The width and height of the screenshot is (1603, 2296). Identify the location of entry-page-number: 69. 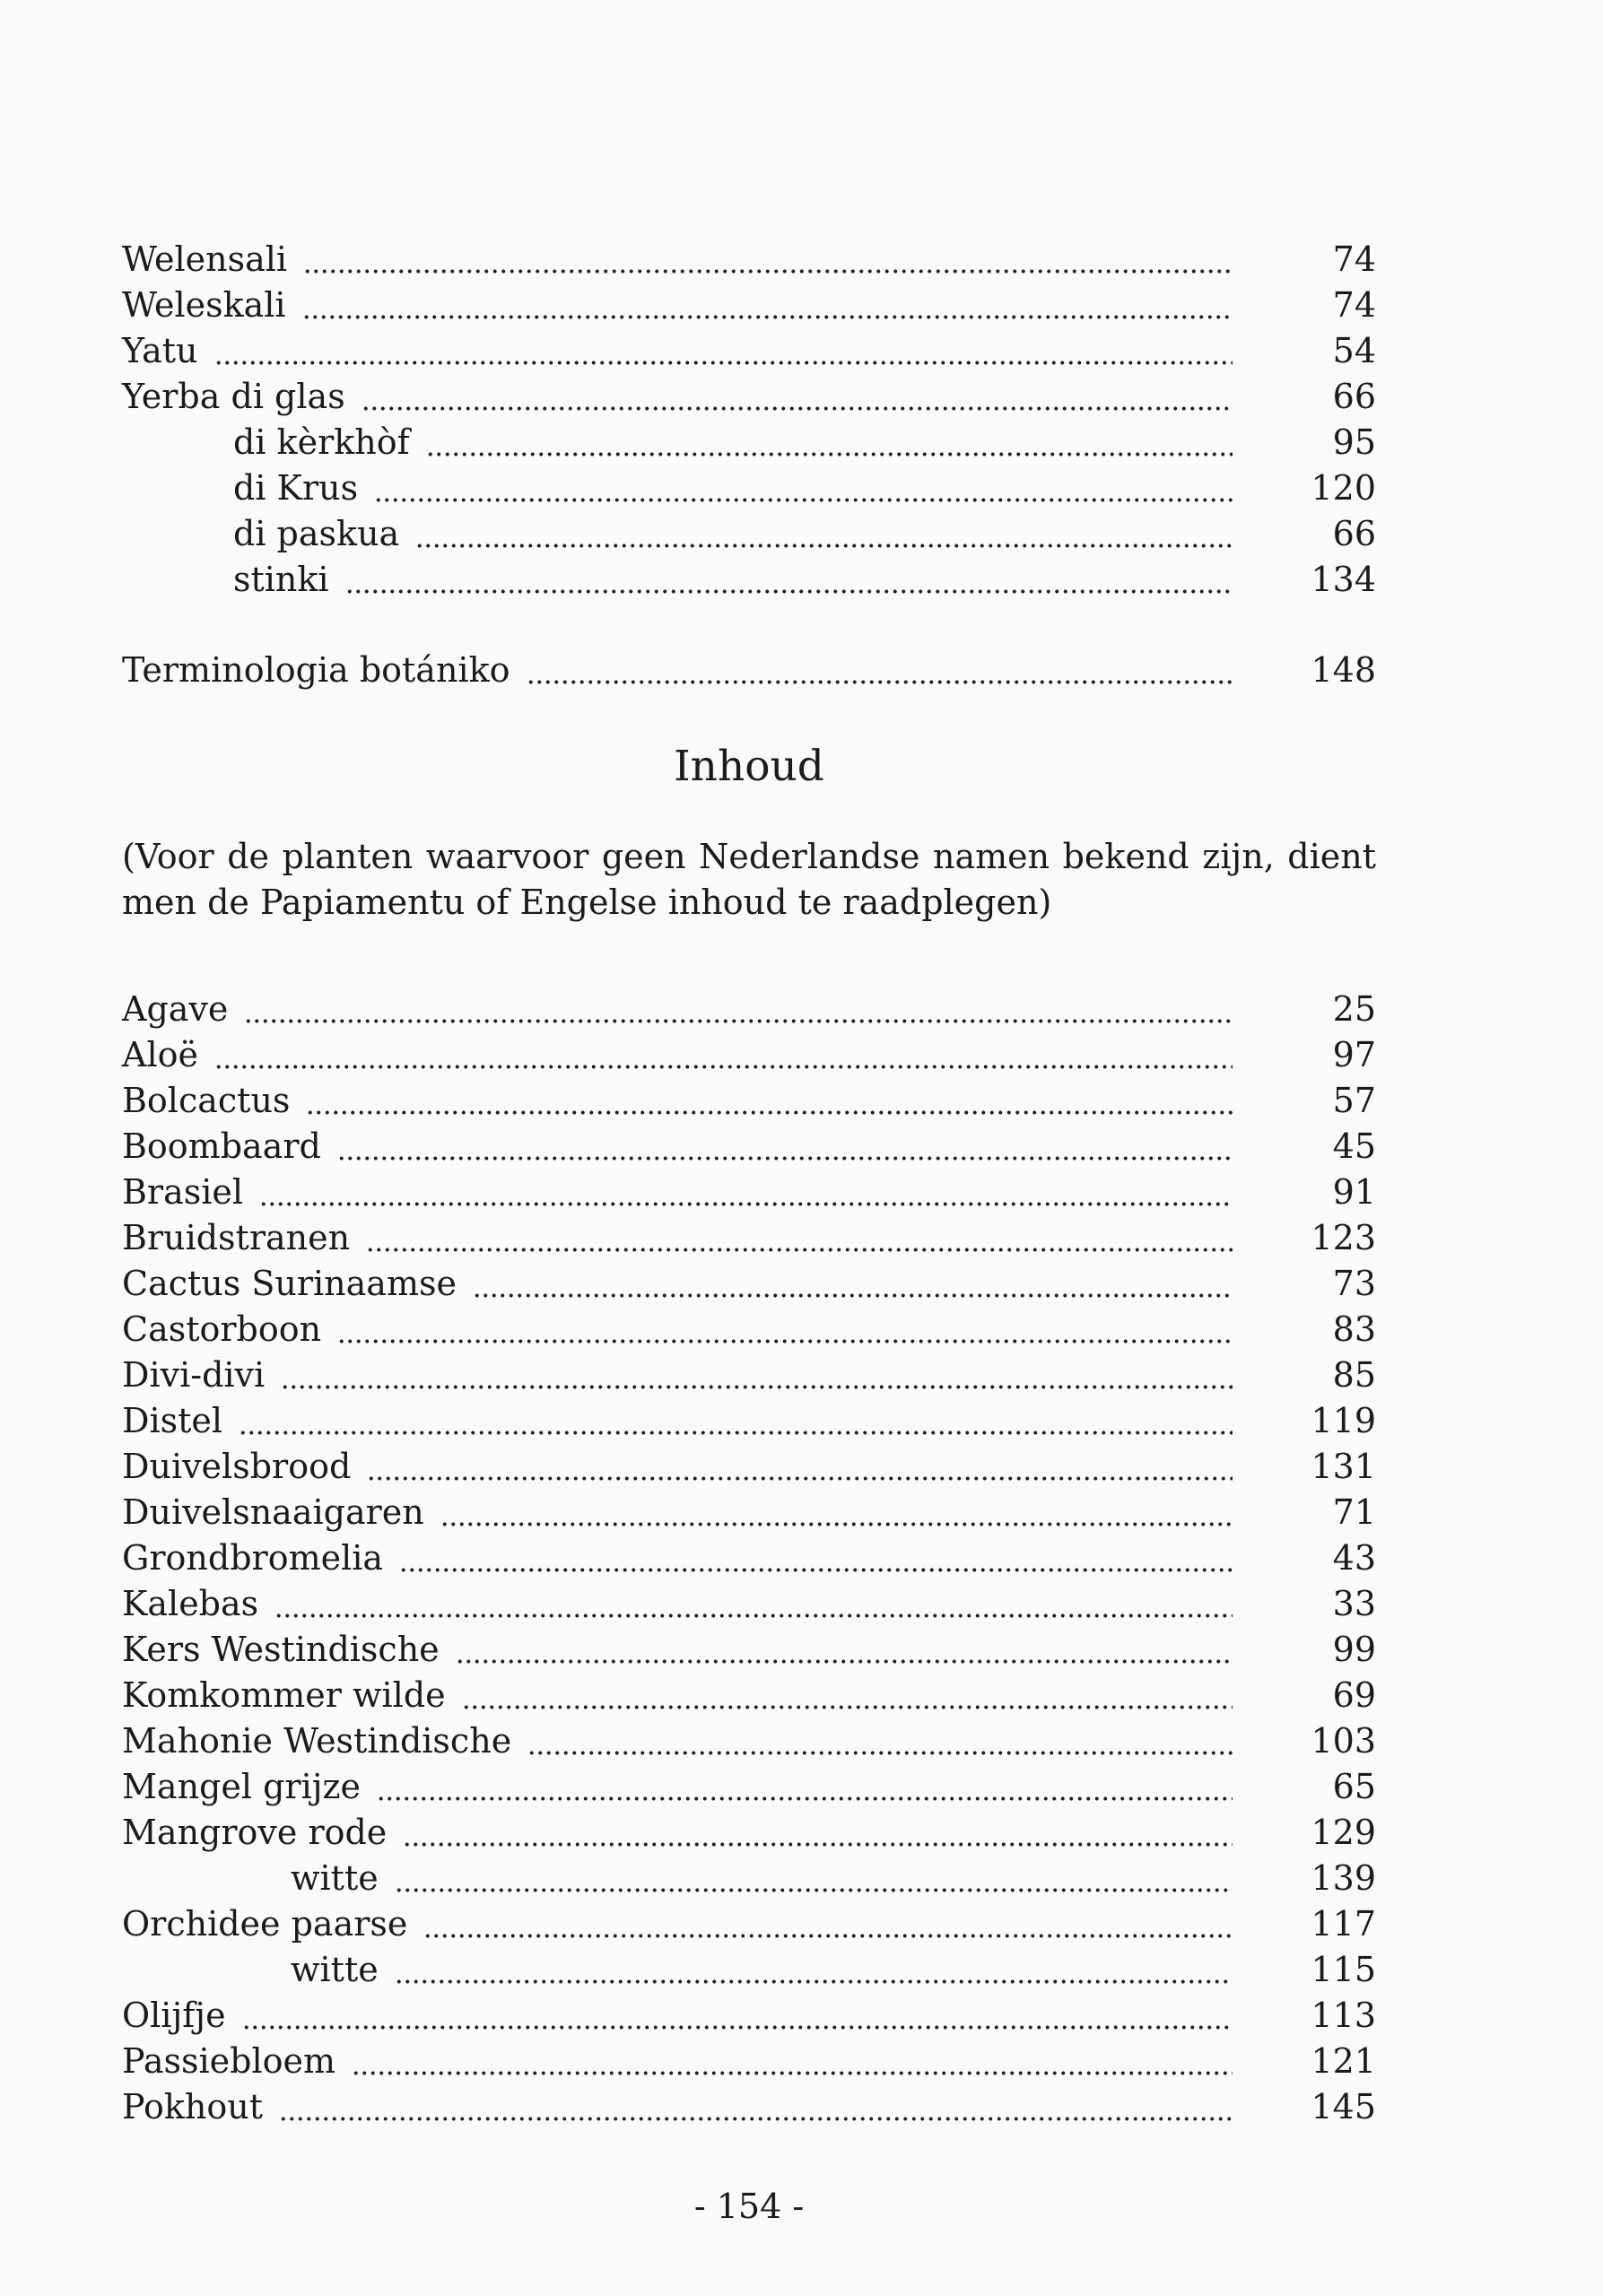
(1354, 1695).